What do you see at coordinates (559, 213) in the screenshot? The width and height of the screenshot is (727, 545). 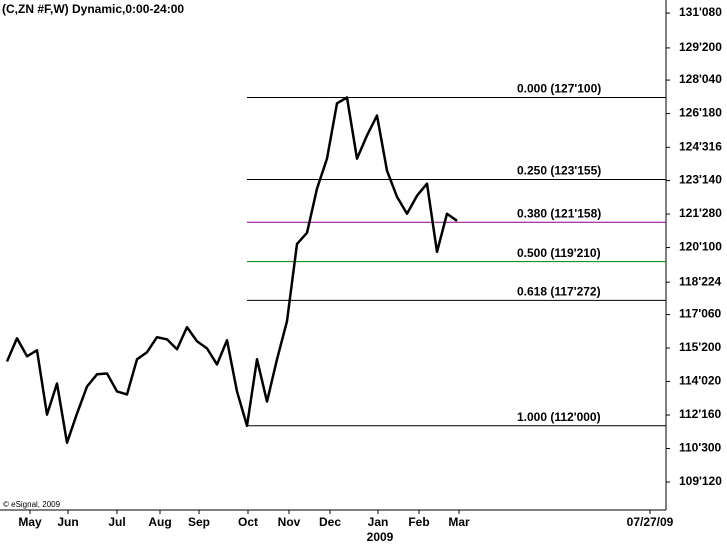 I see `fib-label: 0.380 (121'158)` at bounding box center [559, 213].